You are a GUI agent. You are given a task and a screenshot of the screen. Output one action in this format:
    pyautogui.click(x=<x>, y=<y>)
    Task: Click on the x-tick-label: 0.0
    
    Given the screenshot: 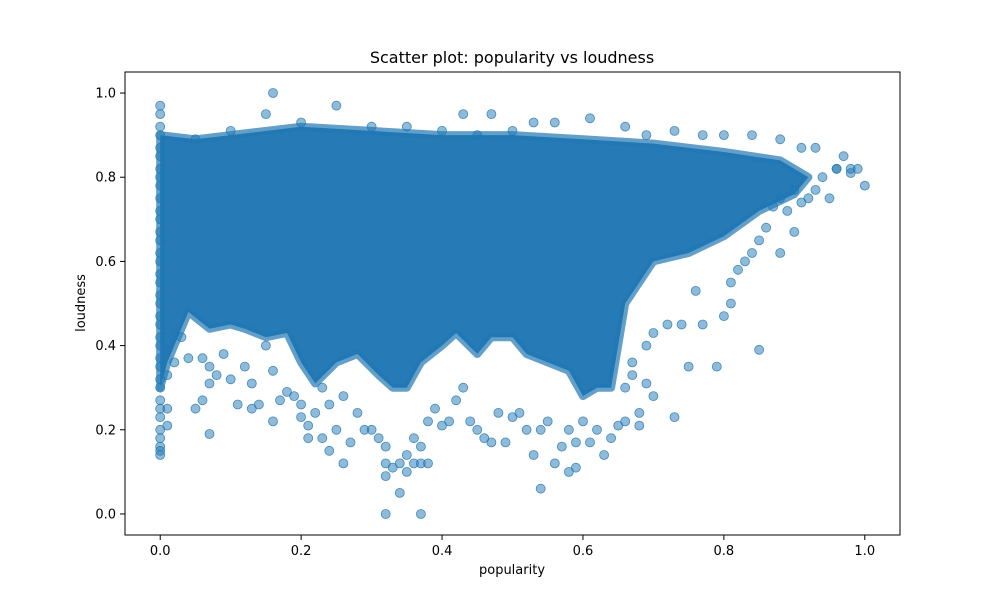 What is the action you would take?
    pyautogui.click(x=160, y=551)
    